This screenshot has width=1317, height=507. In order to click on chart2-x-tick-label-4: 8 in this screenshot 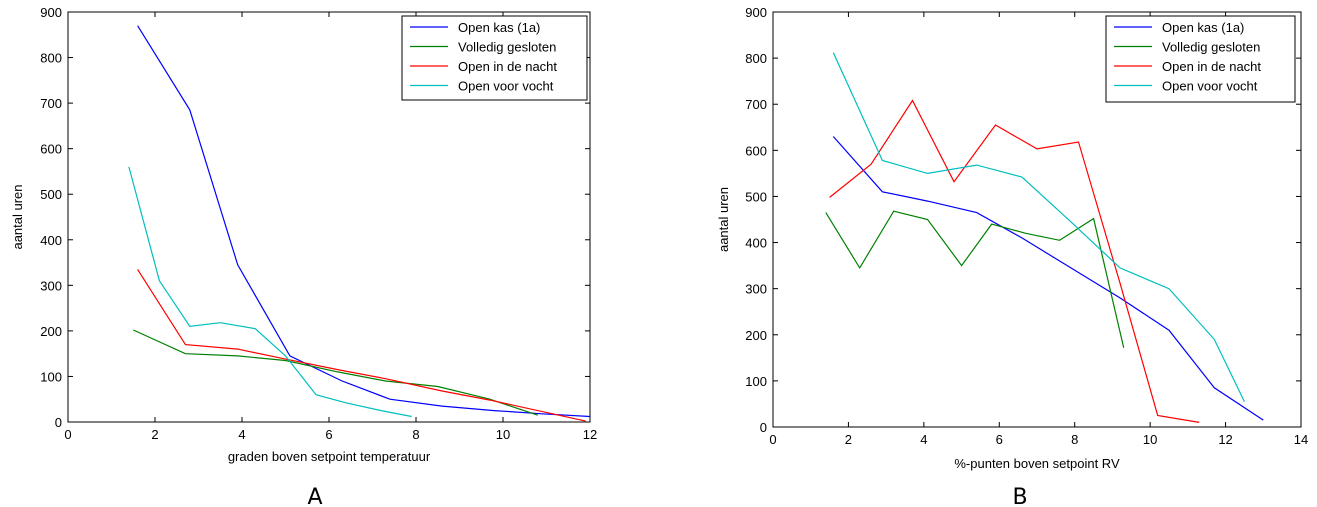, I will do `click(1074, 439)`.